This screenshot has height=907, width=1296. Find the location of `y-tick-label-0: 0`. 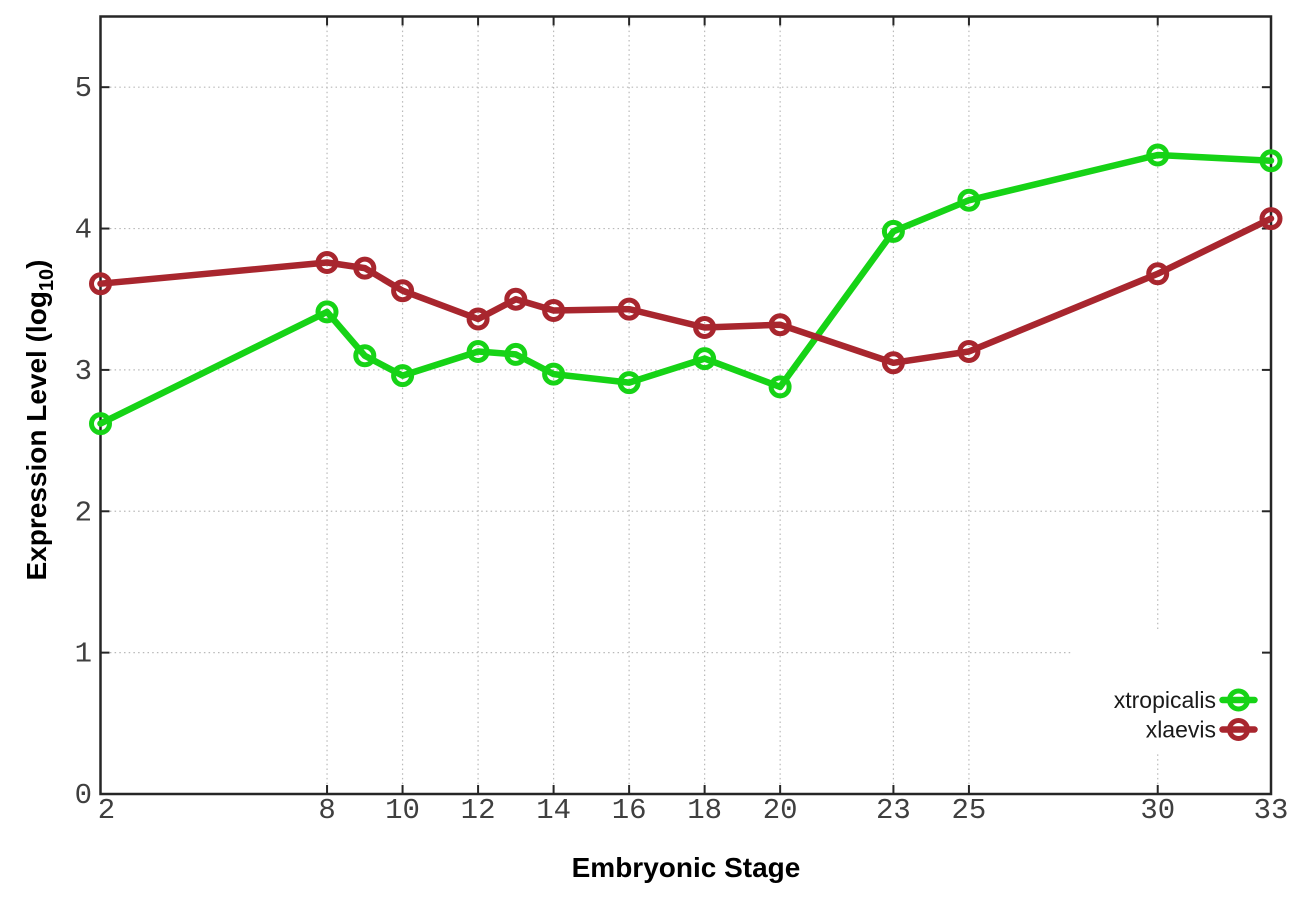

y-tick-label-0: 0 is located at coordinates (83, 795).